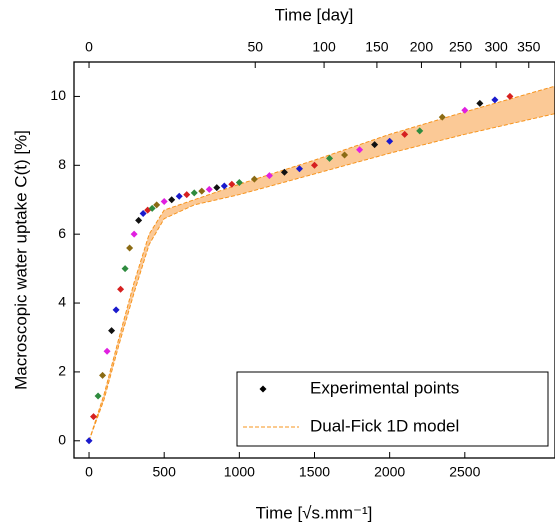 This screenshot has width=555, height=531. What do you see at coordinates (384, 425) in the screenshot?
I see `legend-label: Dual-Fick 1D model` at bounding box center [384, 425].